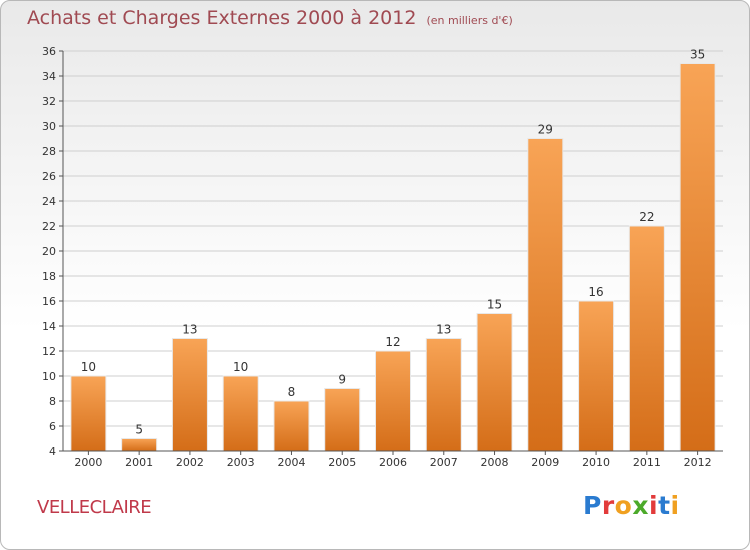 Image resolution: width=750 pixels, height=550 pixels. I want to click on x-tick-label: 2007, so click(444, 462).